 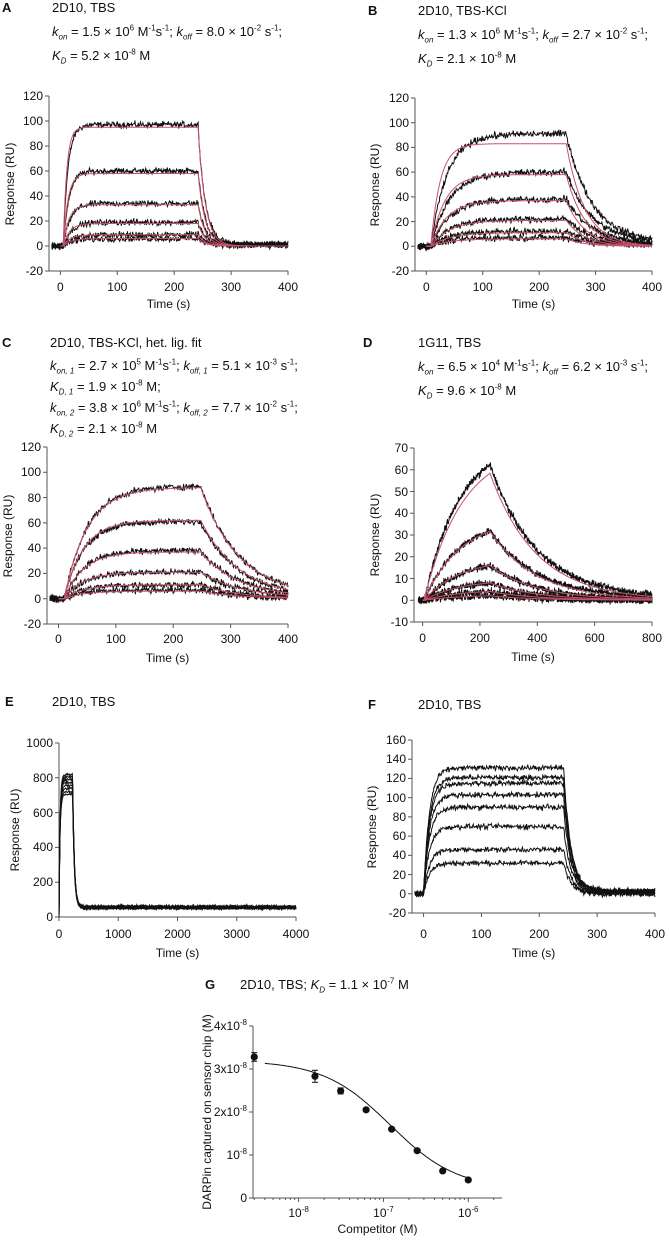 I want to click on y-tick-label: 3x10⁻⁸, so click(x=230, y=1069).